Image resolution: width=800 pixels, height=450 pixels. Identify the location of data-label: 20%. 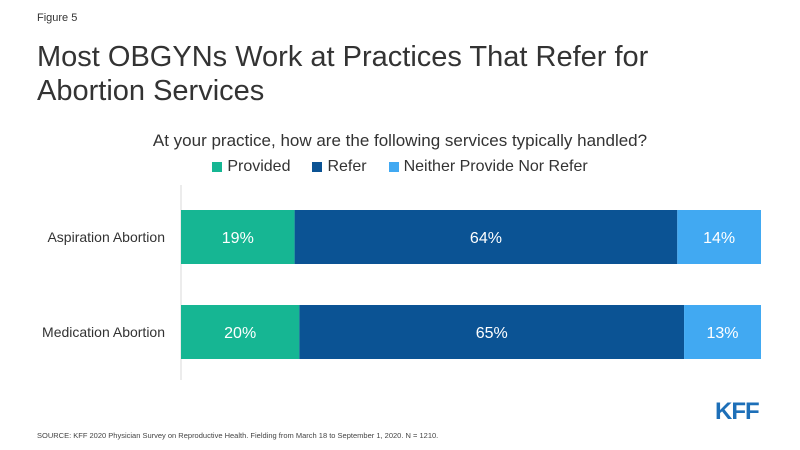
(240, 333).